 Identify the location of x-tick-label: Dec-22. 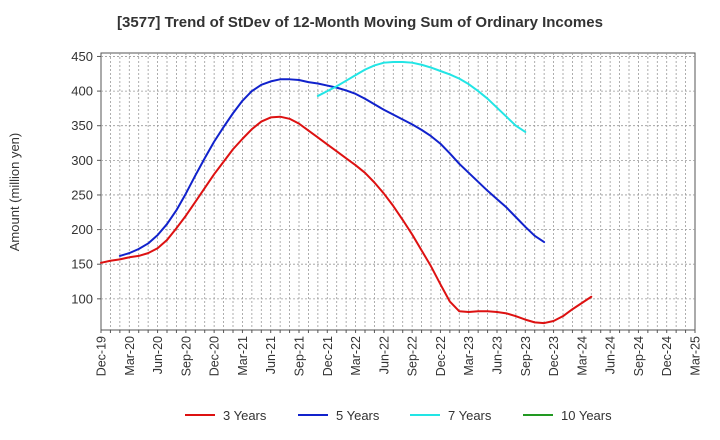
(441, 356).